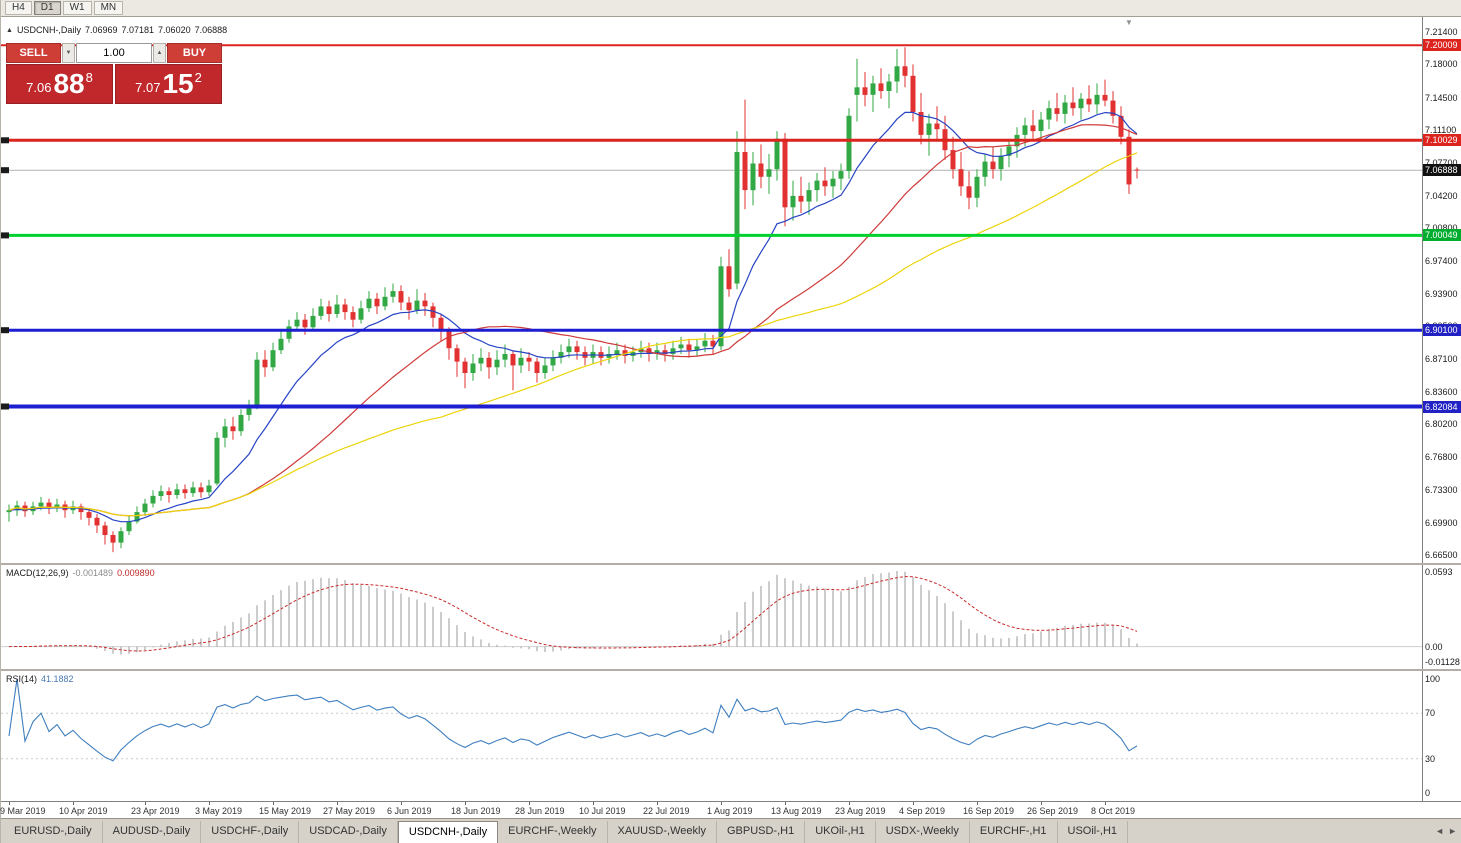  What do you see at coordinates (194, 53) in the screenshot?
I see `buy-button: BUY` at bounding box center [194, 53].